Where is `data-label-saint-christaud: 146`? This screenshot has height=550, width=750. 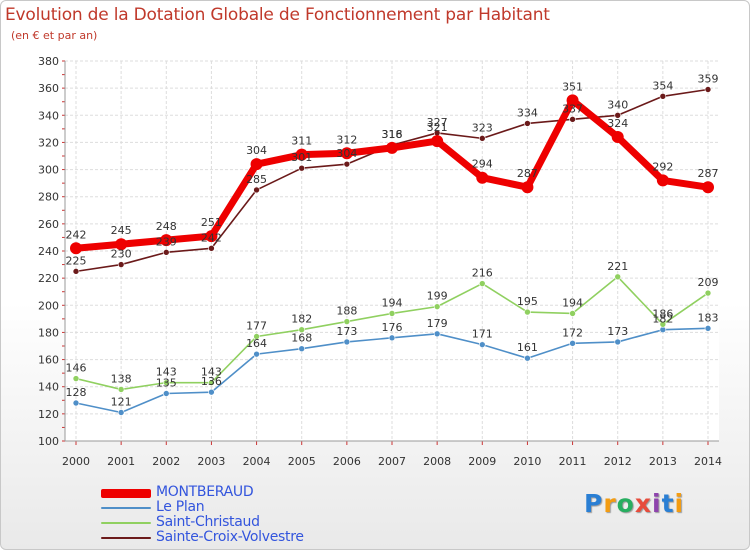 data-label-saint-christaud: 146 is located at coordinates (76, 368).